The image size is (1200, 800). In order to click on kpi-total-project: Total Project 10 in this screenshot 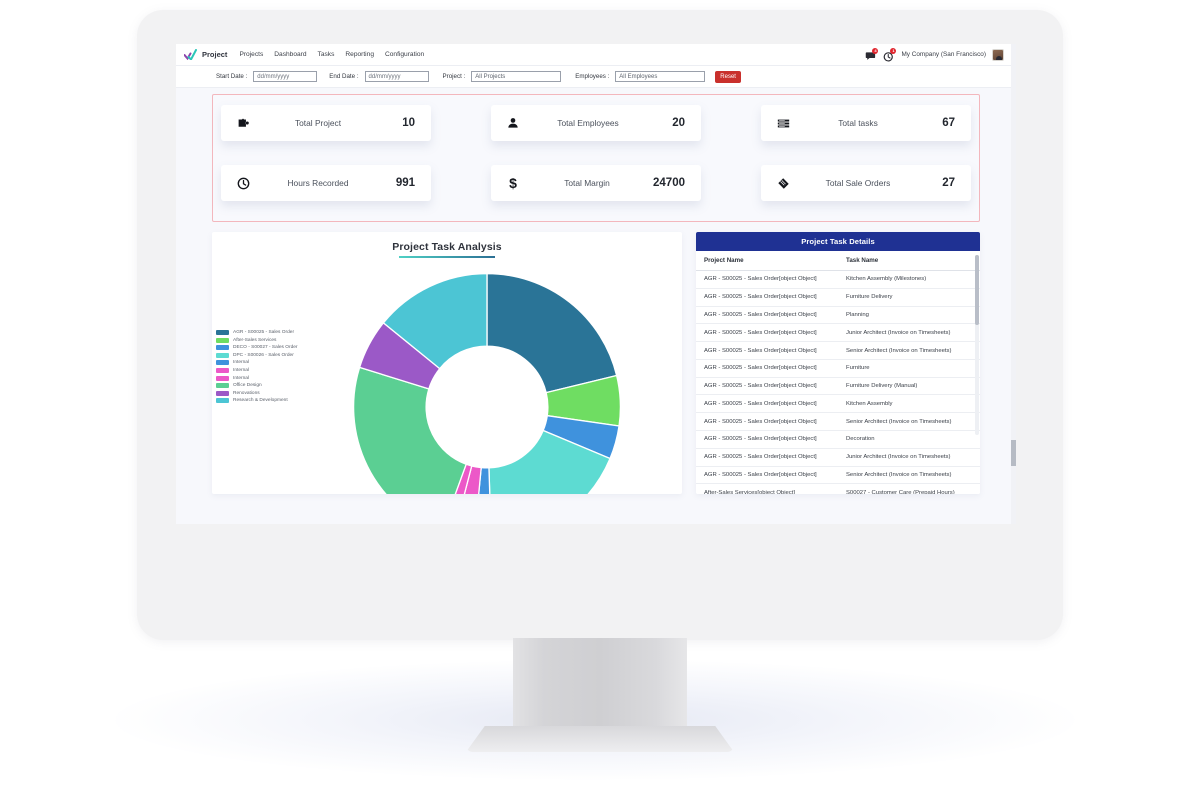, I will do `click(326, 123)`.